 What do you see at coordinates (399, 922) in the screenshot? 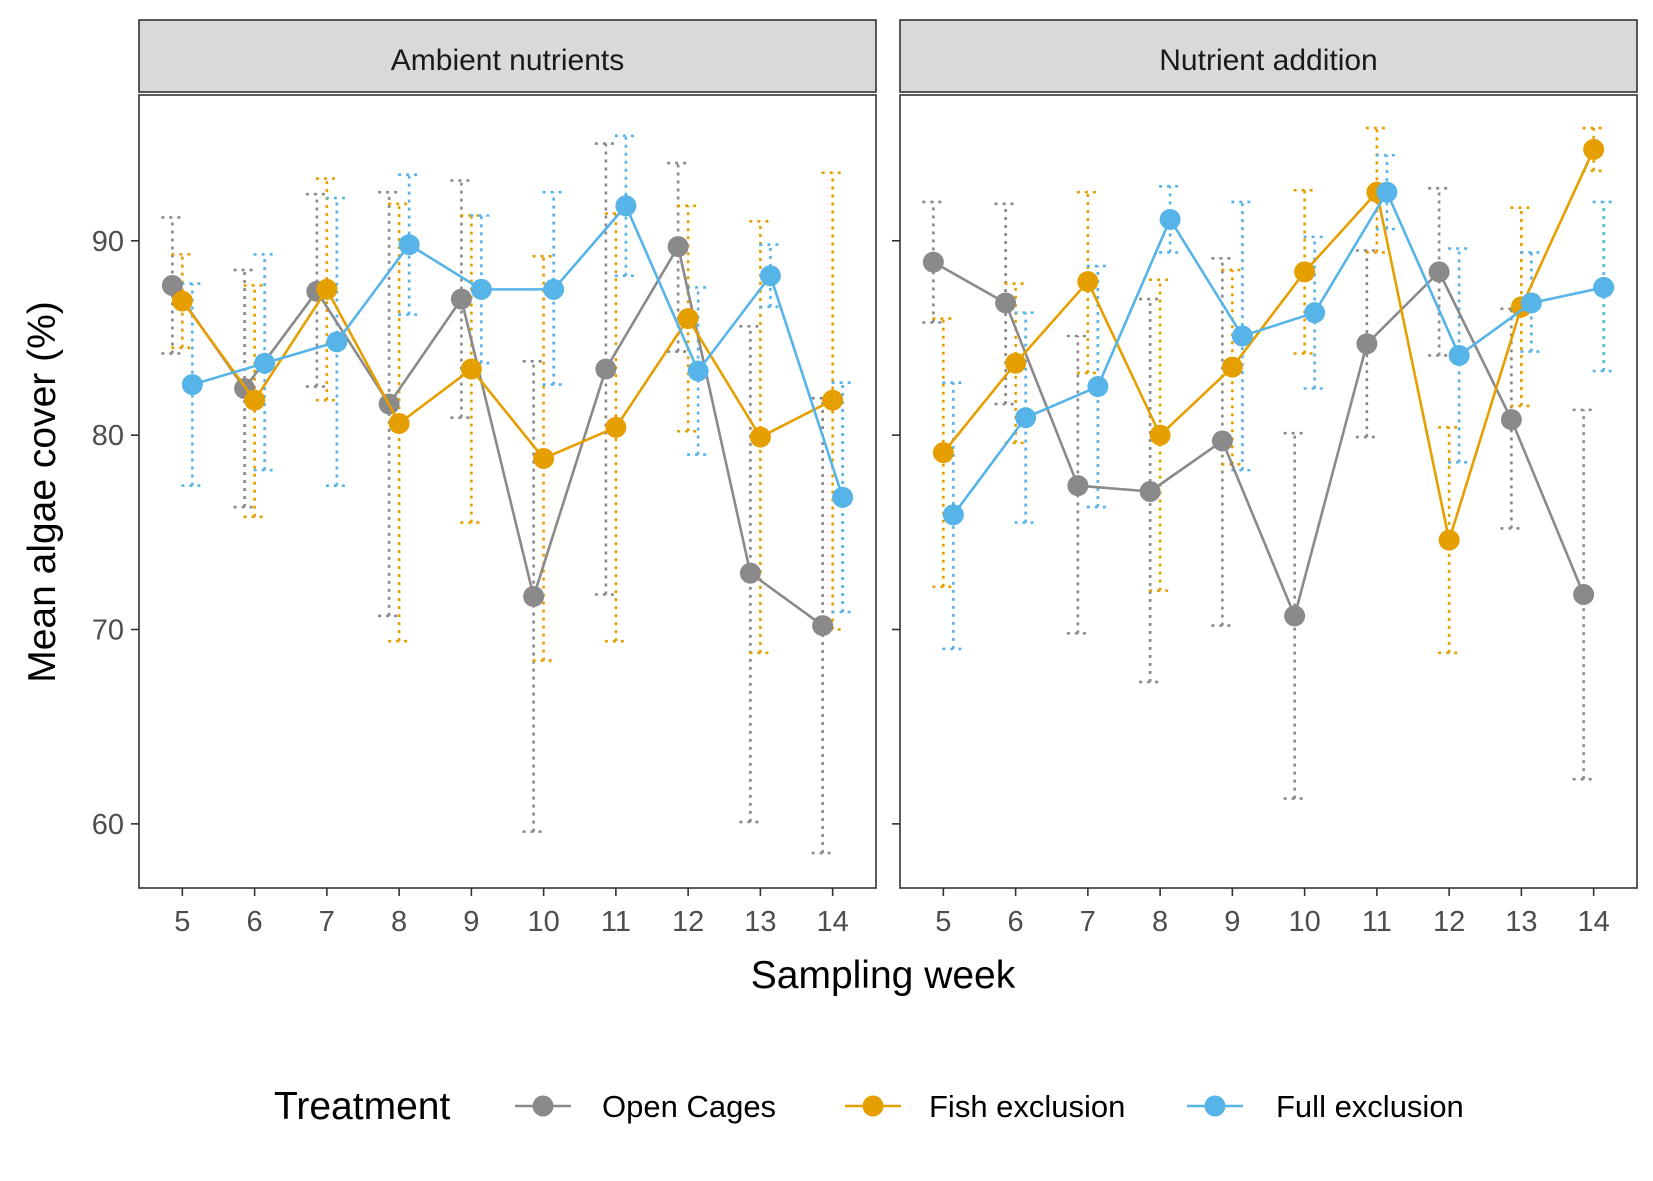
I see `x-tick-label: 8` at bounding box center [399, 922].